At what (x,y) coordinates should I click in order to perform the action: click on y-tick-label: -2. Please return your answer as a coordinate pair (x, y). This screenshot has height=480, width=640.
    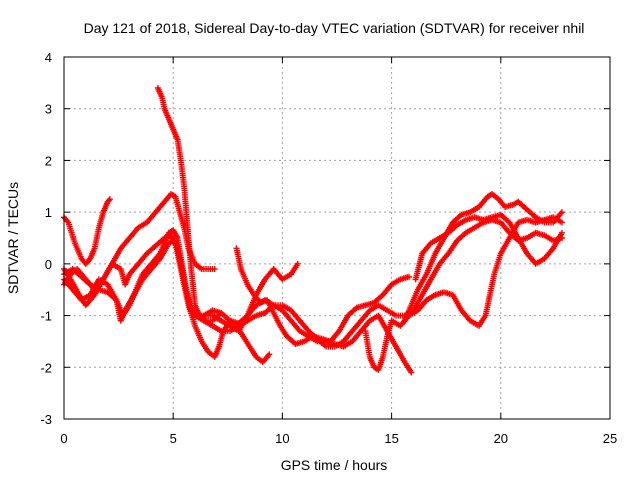
    Looking at the image, I should click on (46, 367).